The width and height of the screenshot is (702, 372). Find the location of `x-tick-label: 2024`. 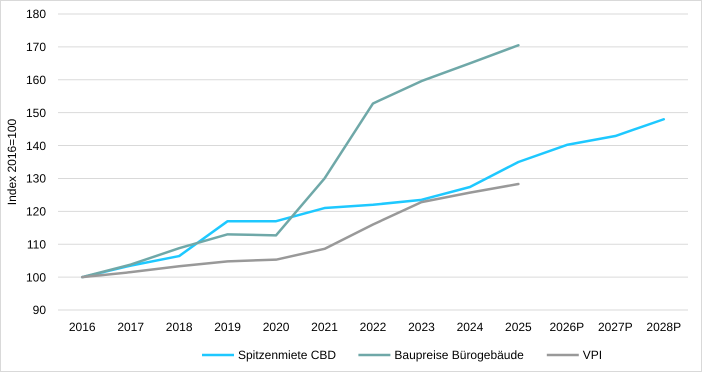

x-tick-label: 2024 is located at coordinates (470, 327).